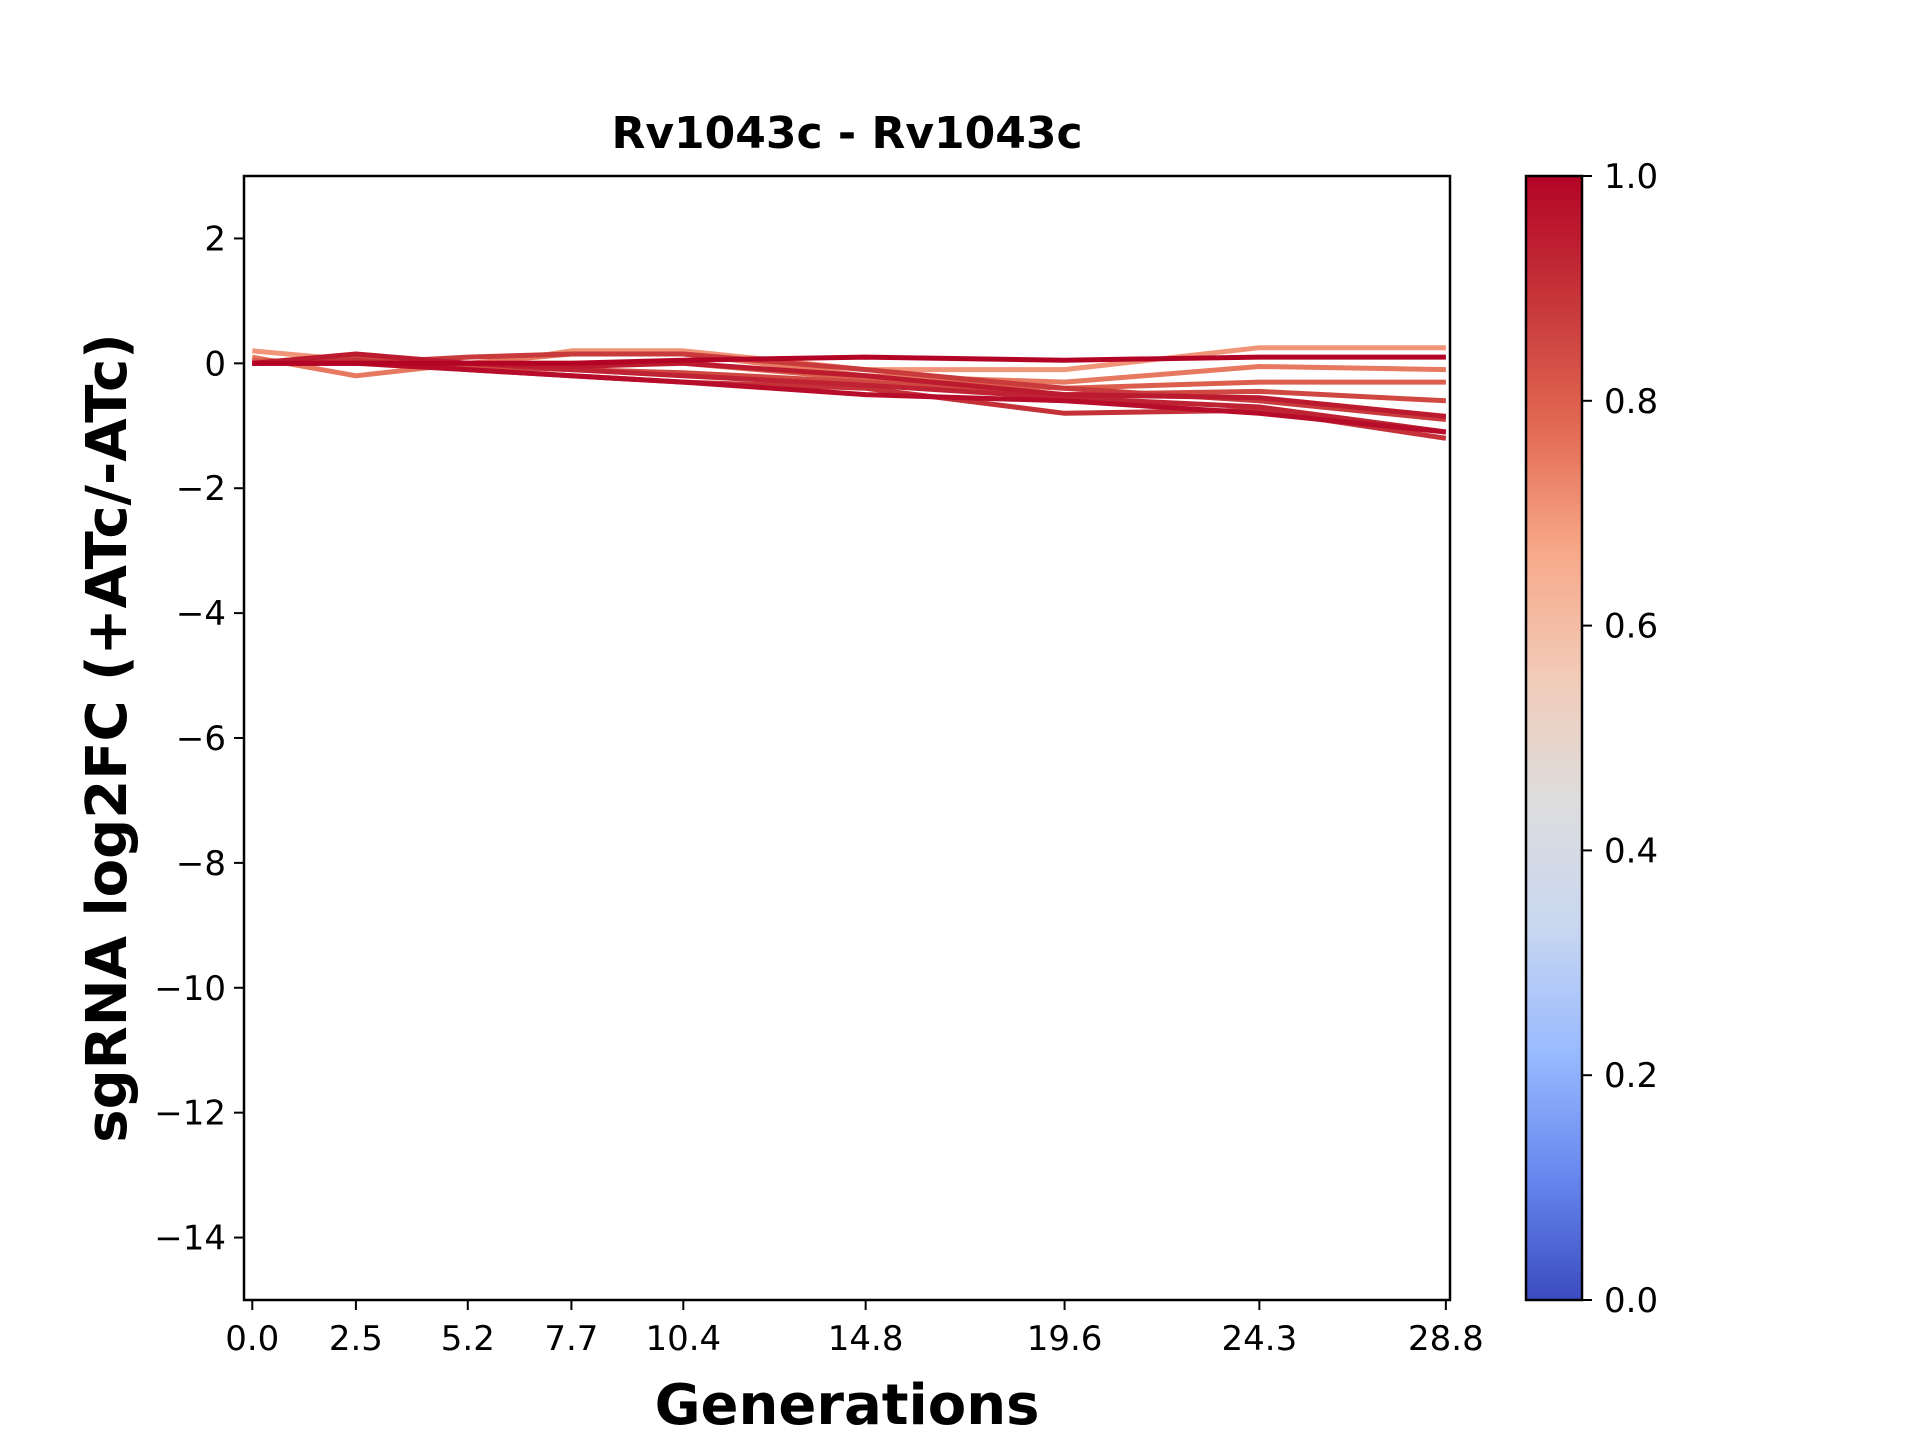 This screenshot has width=1920, height=1440. I want to click on chart-title: Rv1043c - Rv1043c, so click(846, 133).